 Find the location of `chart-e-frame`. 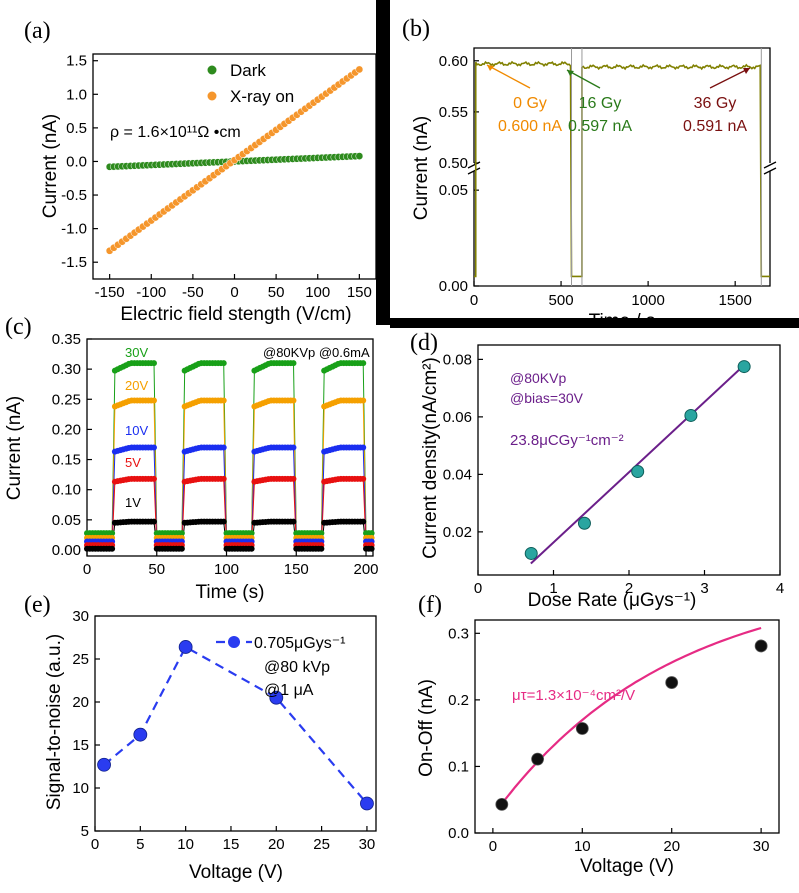

chart-e-frame is located at coordinates (235, 723).